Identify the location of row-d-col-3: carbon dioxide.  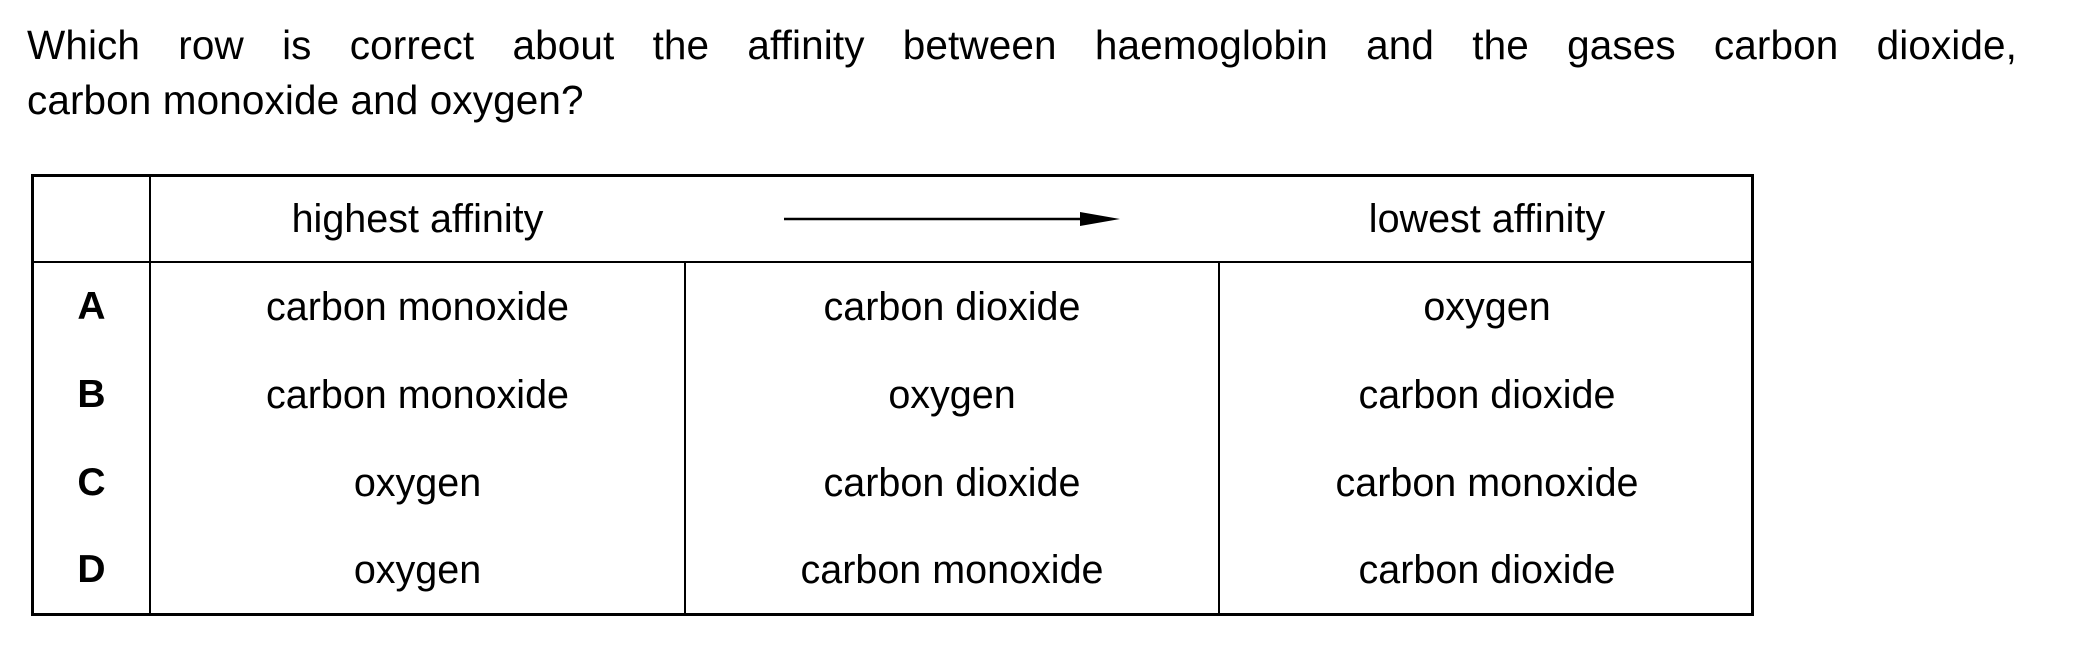
(1487, 569).